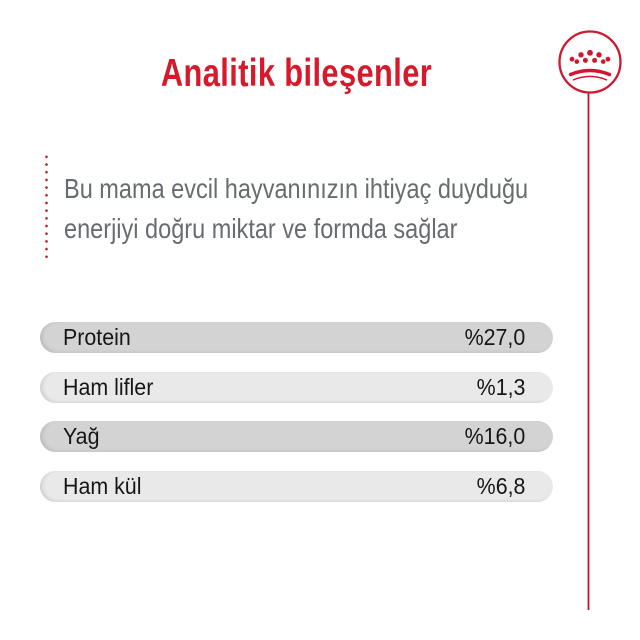  Describe the element at coordinates (500, 386) in the screenshot. I see `row-value: %1,3` at that location.